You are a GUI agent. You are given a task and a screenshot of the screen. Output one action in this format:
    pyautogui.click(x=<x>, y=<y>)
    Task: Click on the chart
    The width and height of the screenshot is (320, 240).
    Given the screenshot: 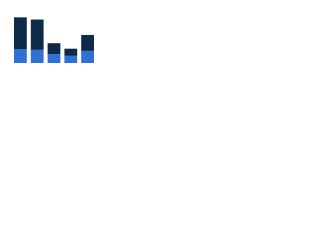 What is the action you would take?
    pyautogui.click(x=54, y=40)
    